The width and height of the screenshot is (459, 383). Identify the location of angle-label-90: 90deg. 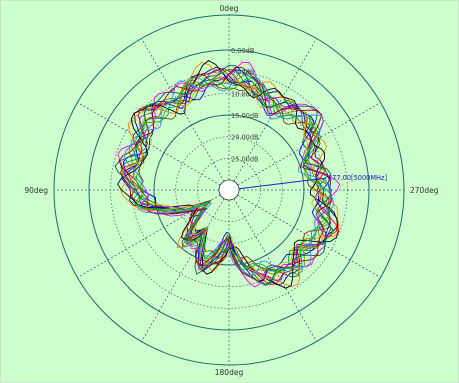
(36, 190).